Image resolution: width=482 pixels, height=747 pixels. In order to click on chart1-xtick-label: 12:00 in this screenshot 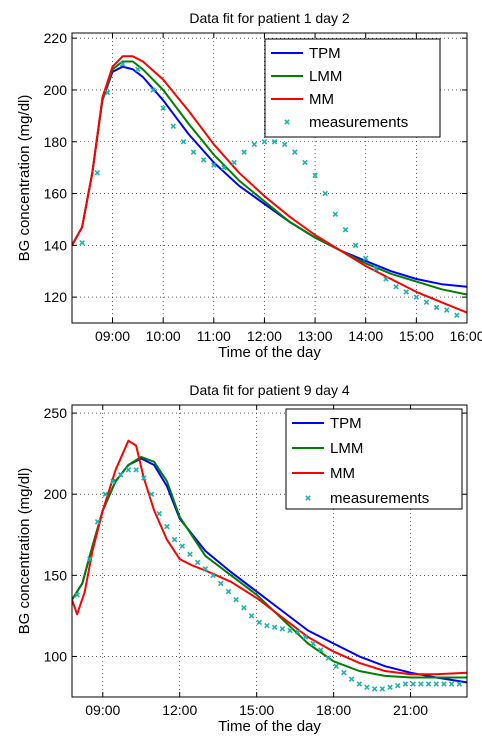, I will do `click(264, 336)`.